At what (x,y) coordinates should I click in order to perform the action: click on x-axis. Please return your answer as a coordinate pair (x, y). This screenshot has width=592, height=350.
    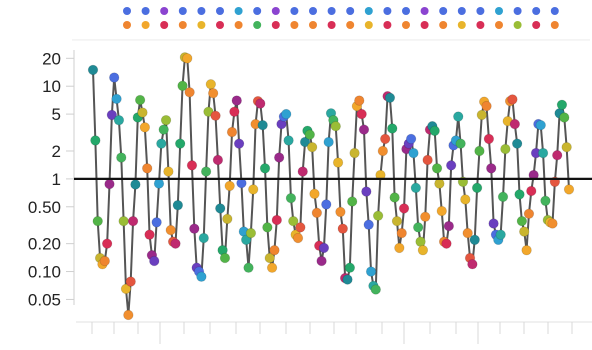
    Looking at the image, I should click on (334, 332).